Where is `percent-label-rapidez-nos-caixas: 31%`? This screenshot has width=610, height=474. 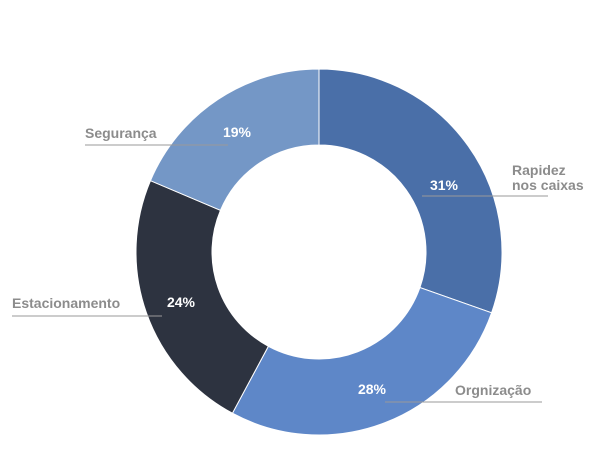 percent-label-rapidez-nos-caixas: 31% is located at coordinates (444, 185).